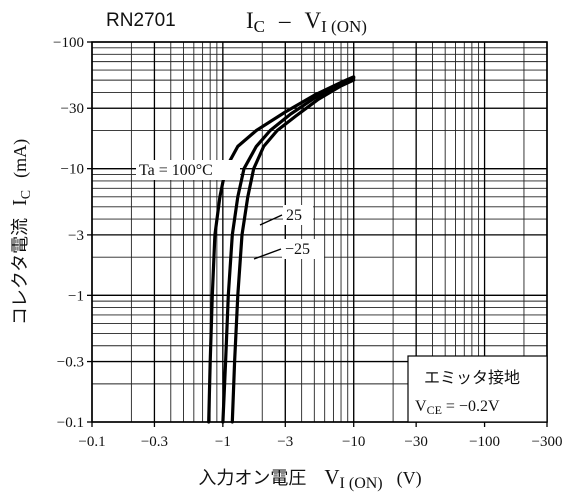 The width and height of the screenshot is (564, 496). I want to click on label-bg-minus25, so click(303, 249).